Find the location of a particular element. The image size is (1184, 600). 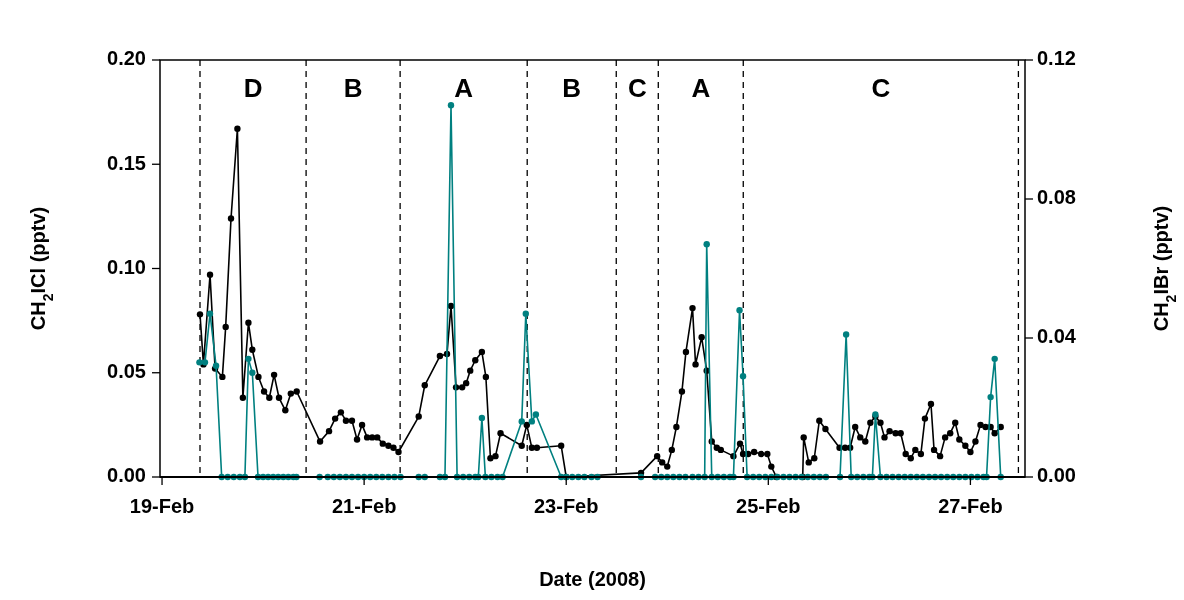

annotation: D is located at coordinates (253, 87).